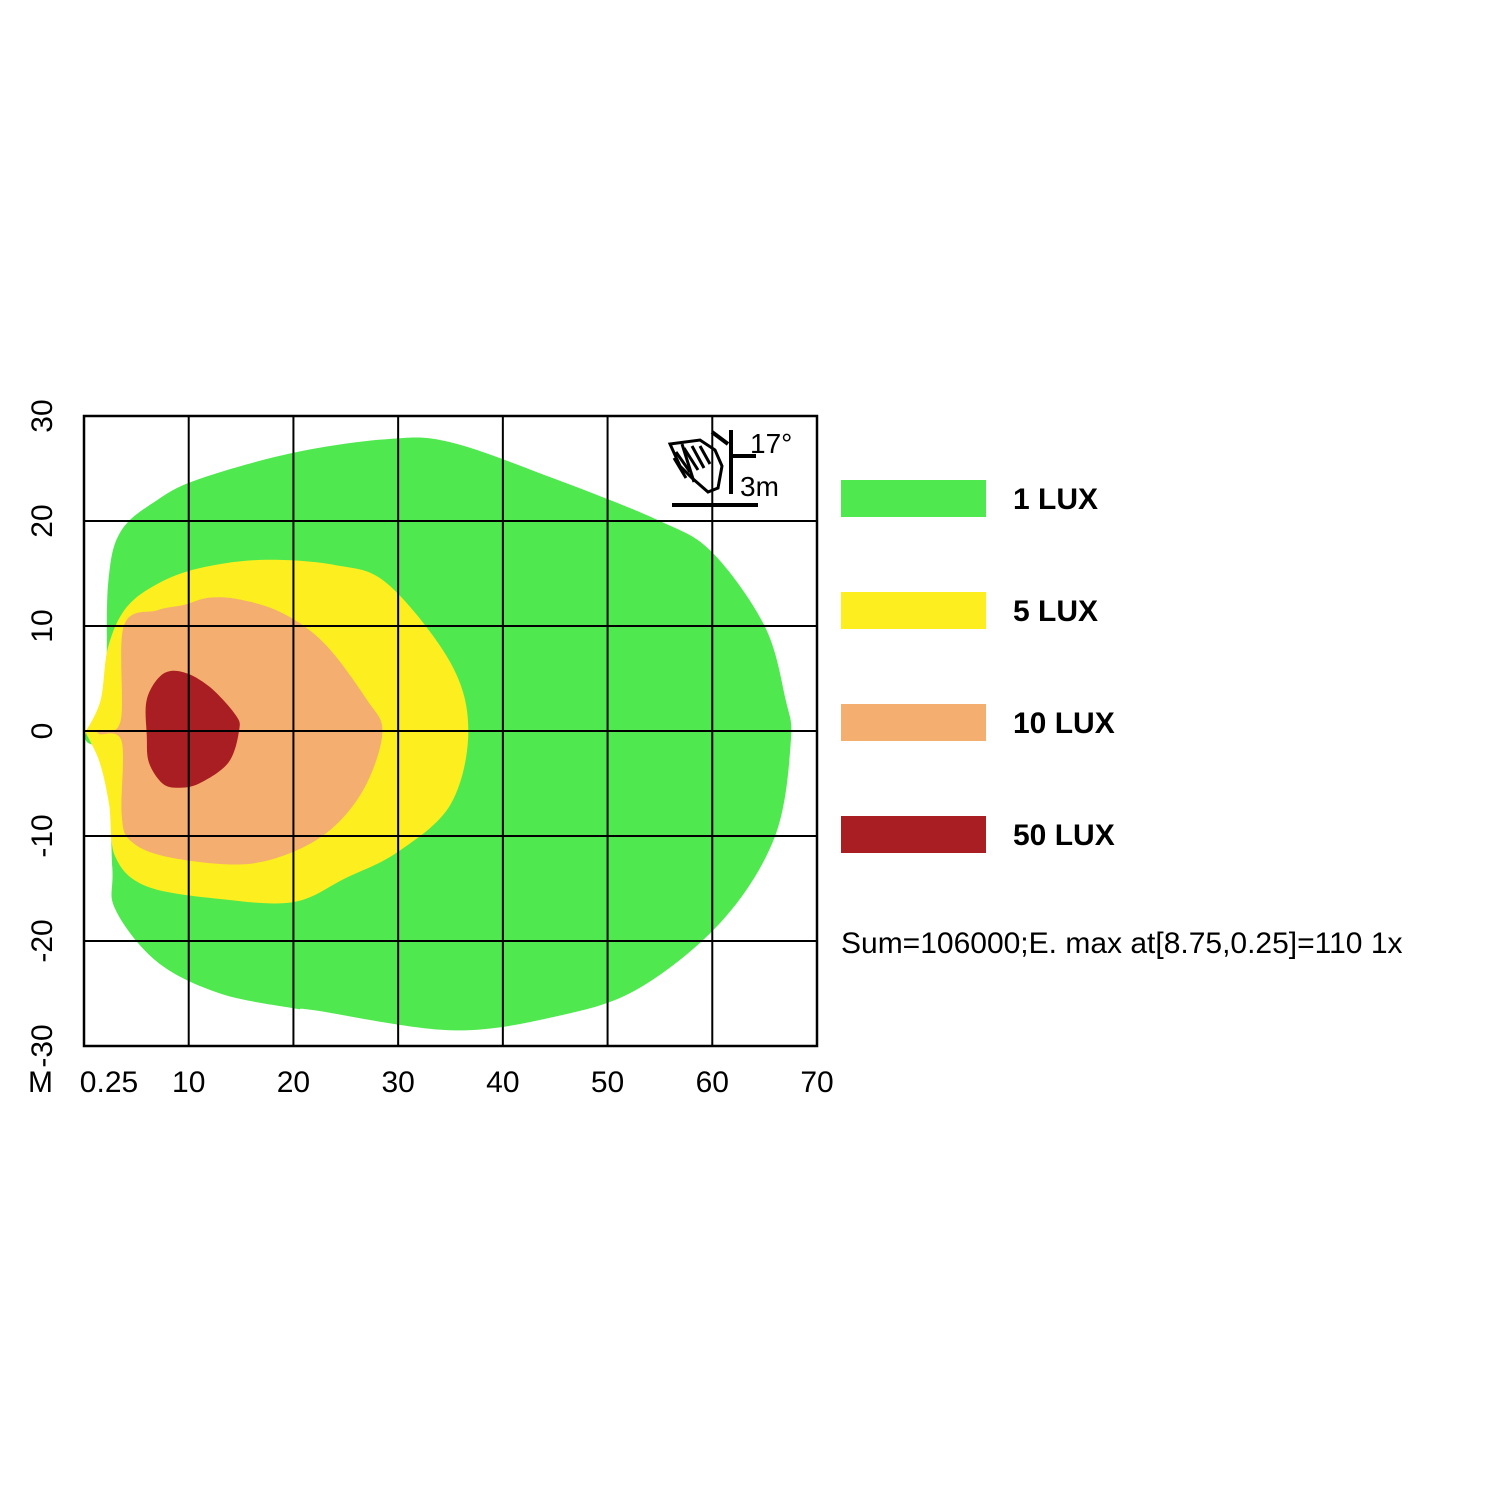 This screenshot has width=1500, height=1500. I want to click on legend-swatch-5-lux, so click(913, 610).